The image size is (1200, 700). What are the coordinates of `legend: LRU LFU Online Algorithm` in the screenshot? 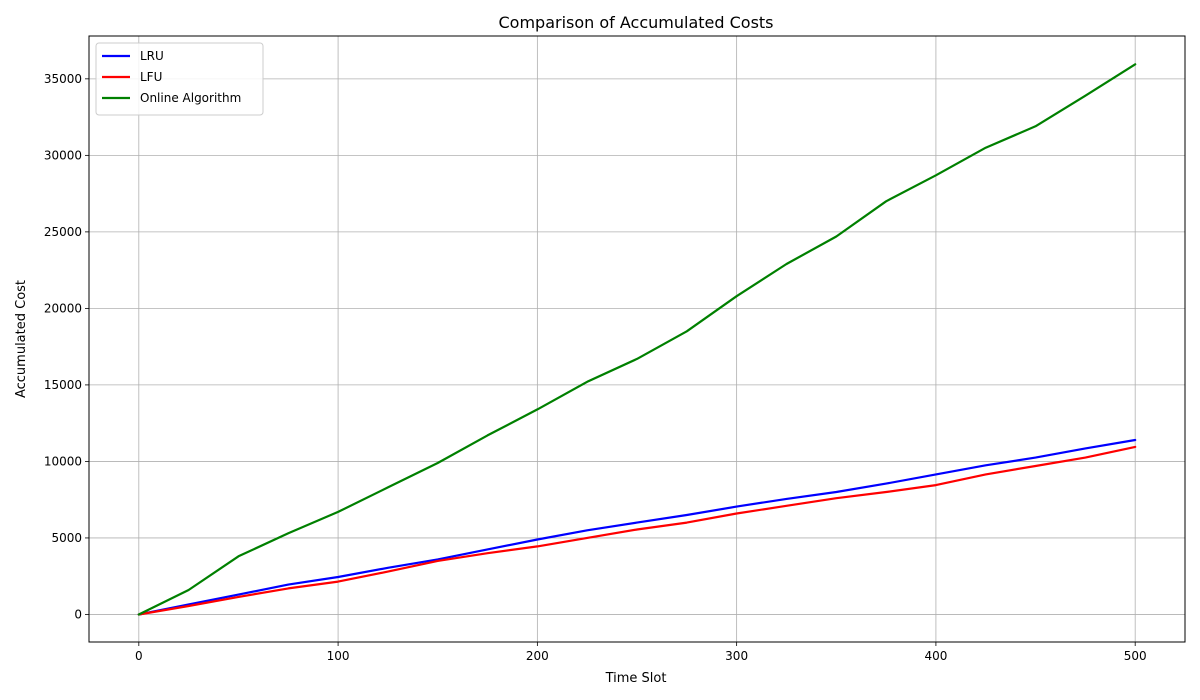 It's located at (179, 79).